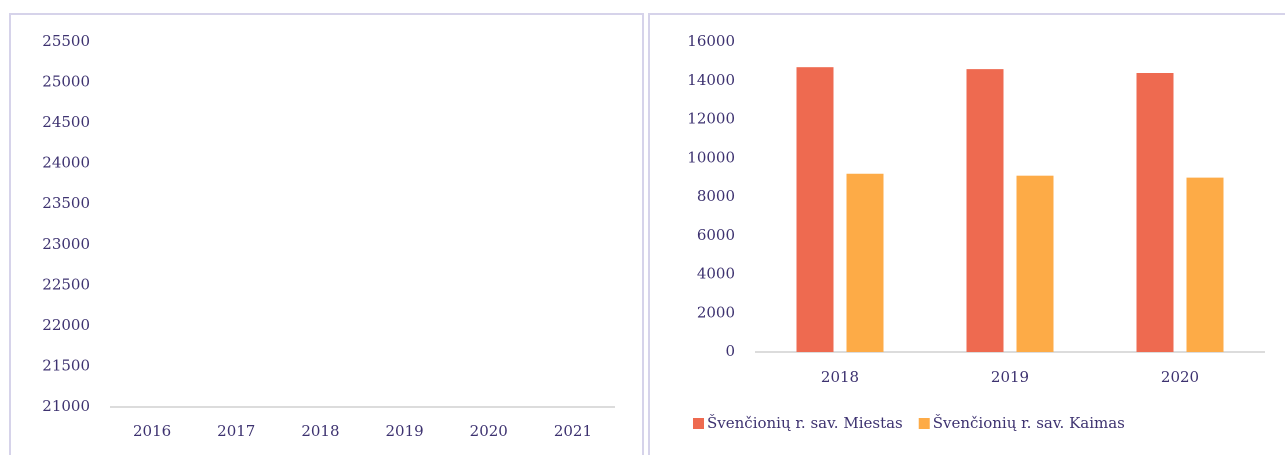 The width and height of the screenshot is (1285, 455). What do you see at coordinates (236, 431) in the screenshot?
I see `x-tick-label: 2017` at bounding box center [236, 431].